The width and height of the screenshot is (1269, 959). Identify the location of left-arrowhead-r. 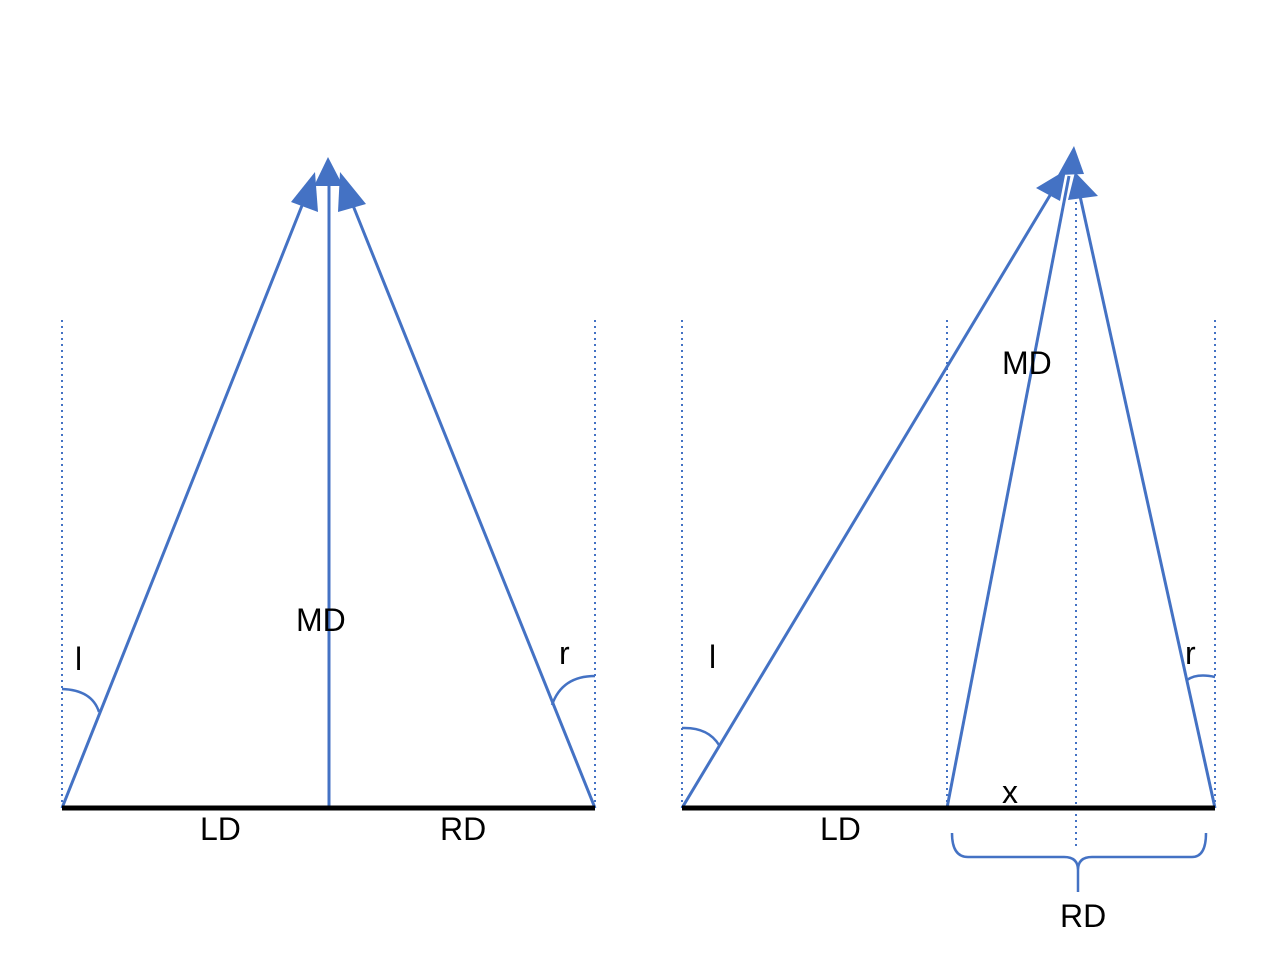
(352, 192).